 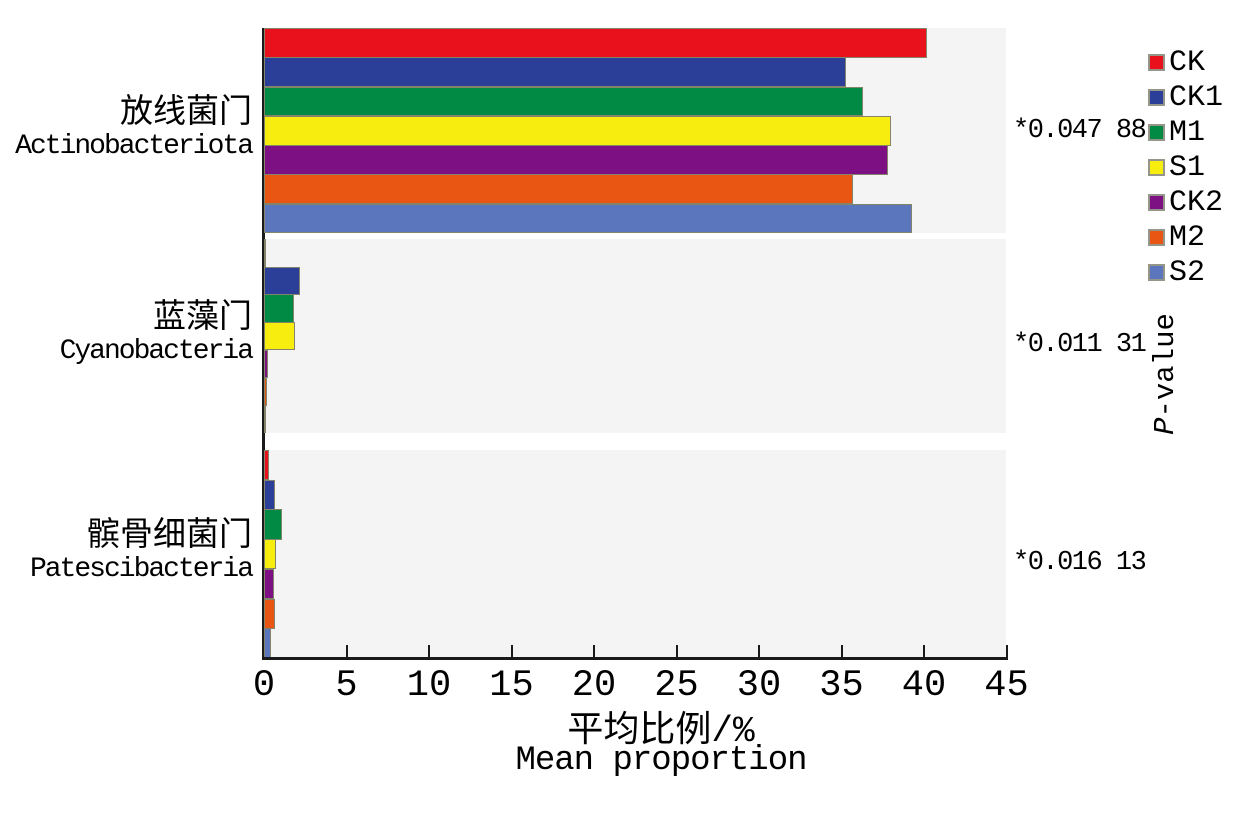 I want to click on legend-item-S1: S1, so click(x=1185, y=167).